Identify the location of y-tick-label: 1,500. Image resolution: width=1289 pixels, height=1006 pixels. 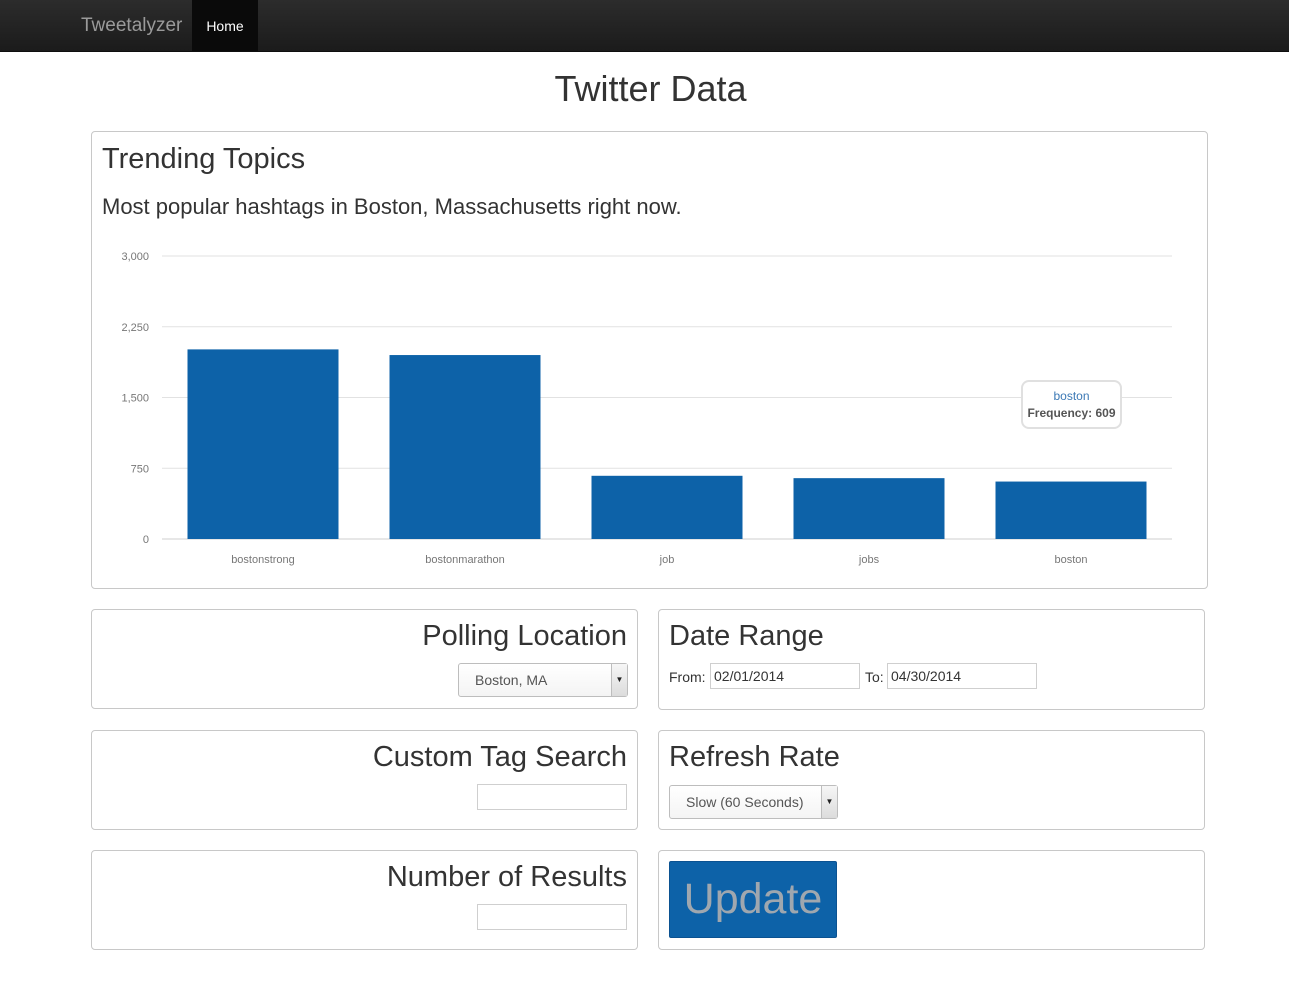
(135, 399).